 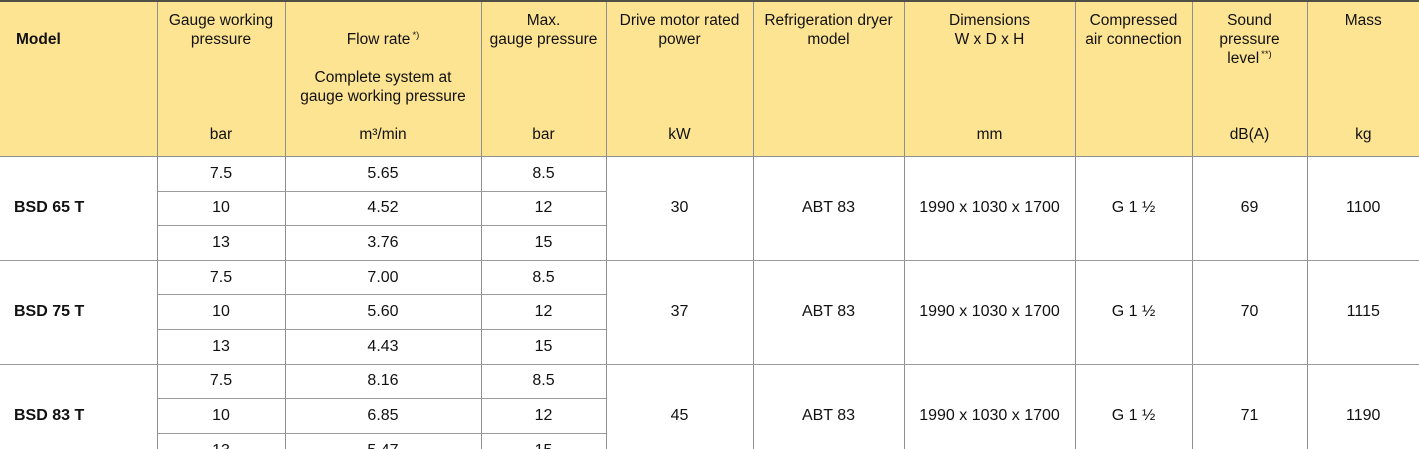 I want to click on flow-rate-title-line: Flow rate *), so click(x=383, y=38).